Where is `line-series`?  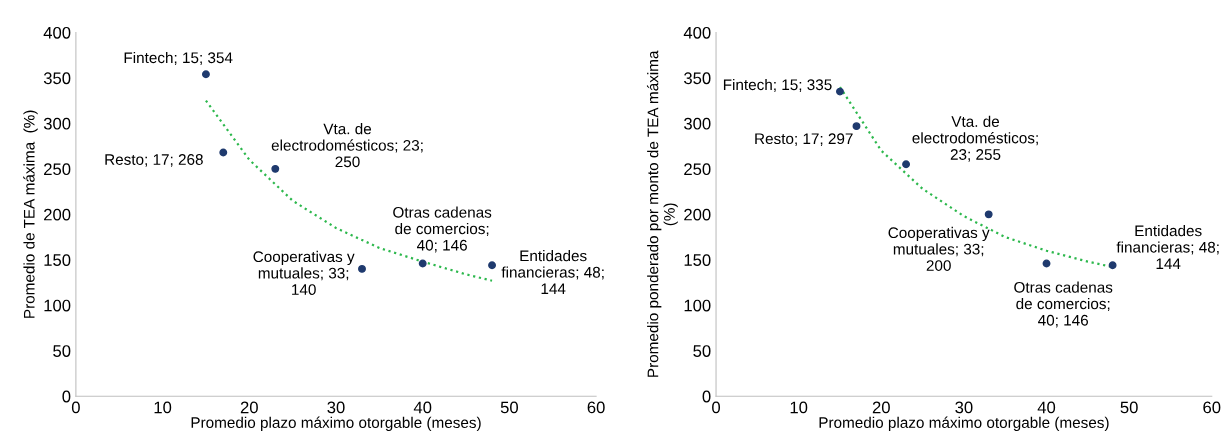 line-series is located at coordinates (349, 190).